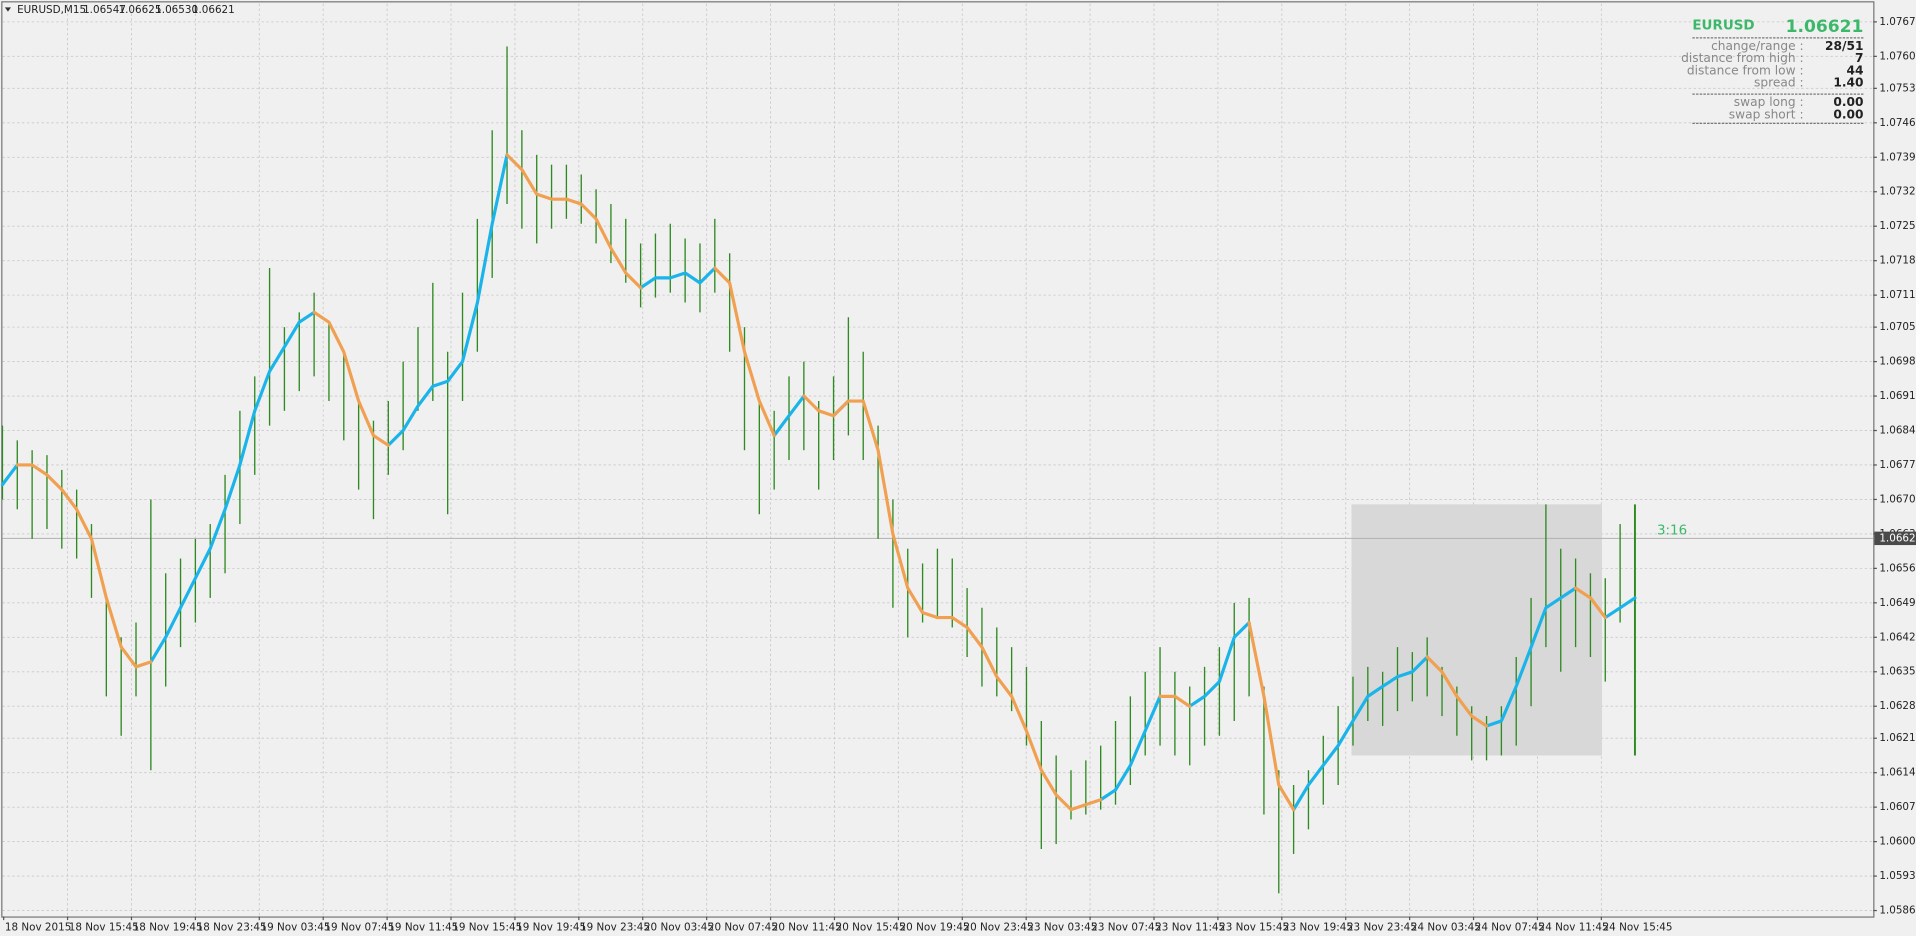 The height and width of the screenshot is (936, 1916). What do you see at coordinates (176, 10) in the screenshot?
I see `header-low: 1.06530` at bounding box center [176, 10].